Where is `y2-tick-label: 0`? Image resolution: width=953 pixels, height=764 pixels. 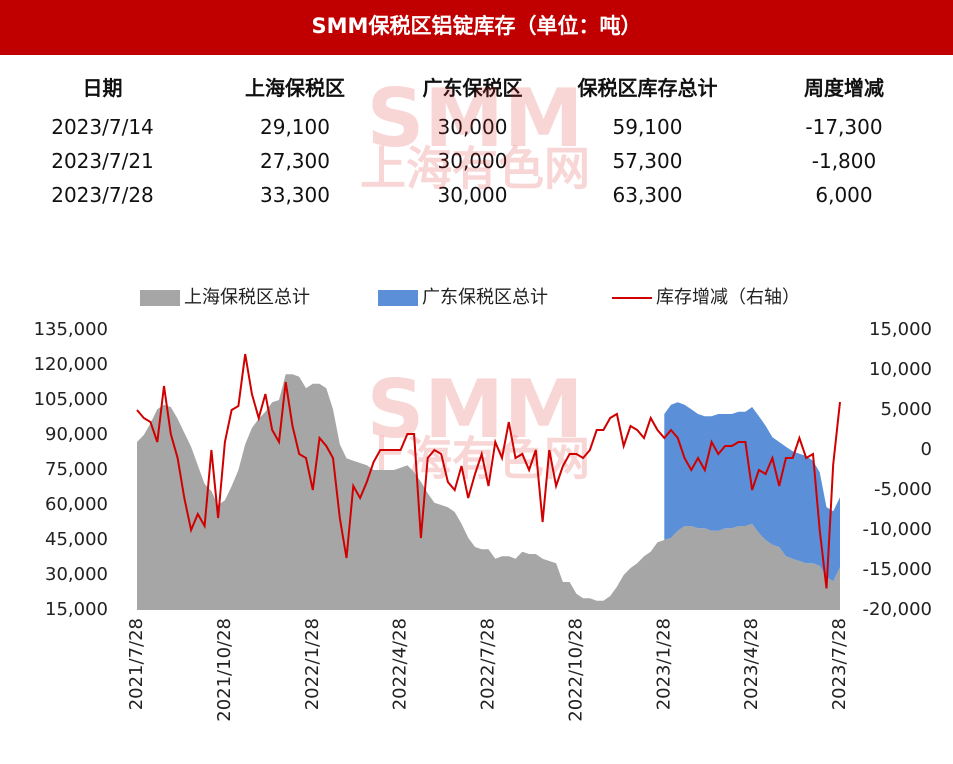 y2-tick-label: 0 is located at coordinates (926, 449).